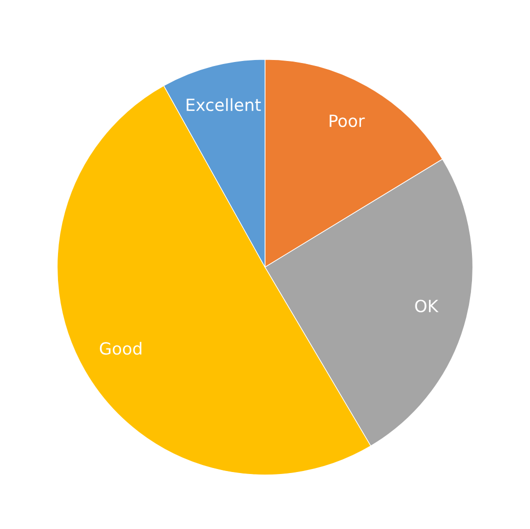 The width and height of the screenshot is (530, 529). Describe the element at coordinates (427, 306) in the screenshot. I see `slice-label: OK` at that location.